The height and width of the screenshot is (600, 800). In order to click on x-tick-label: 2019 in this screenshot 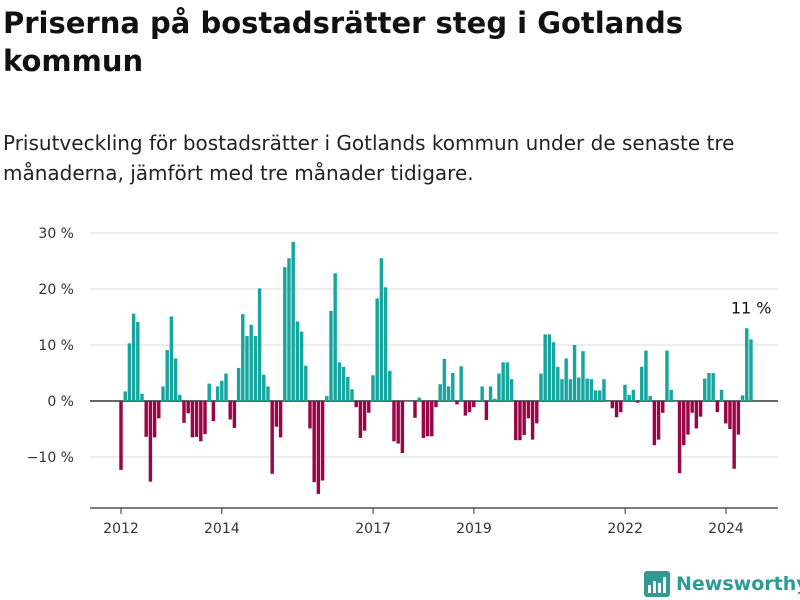, I will do `click(474, 529)`.